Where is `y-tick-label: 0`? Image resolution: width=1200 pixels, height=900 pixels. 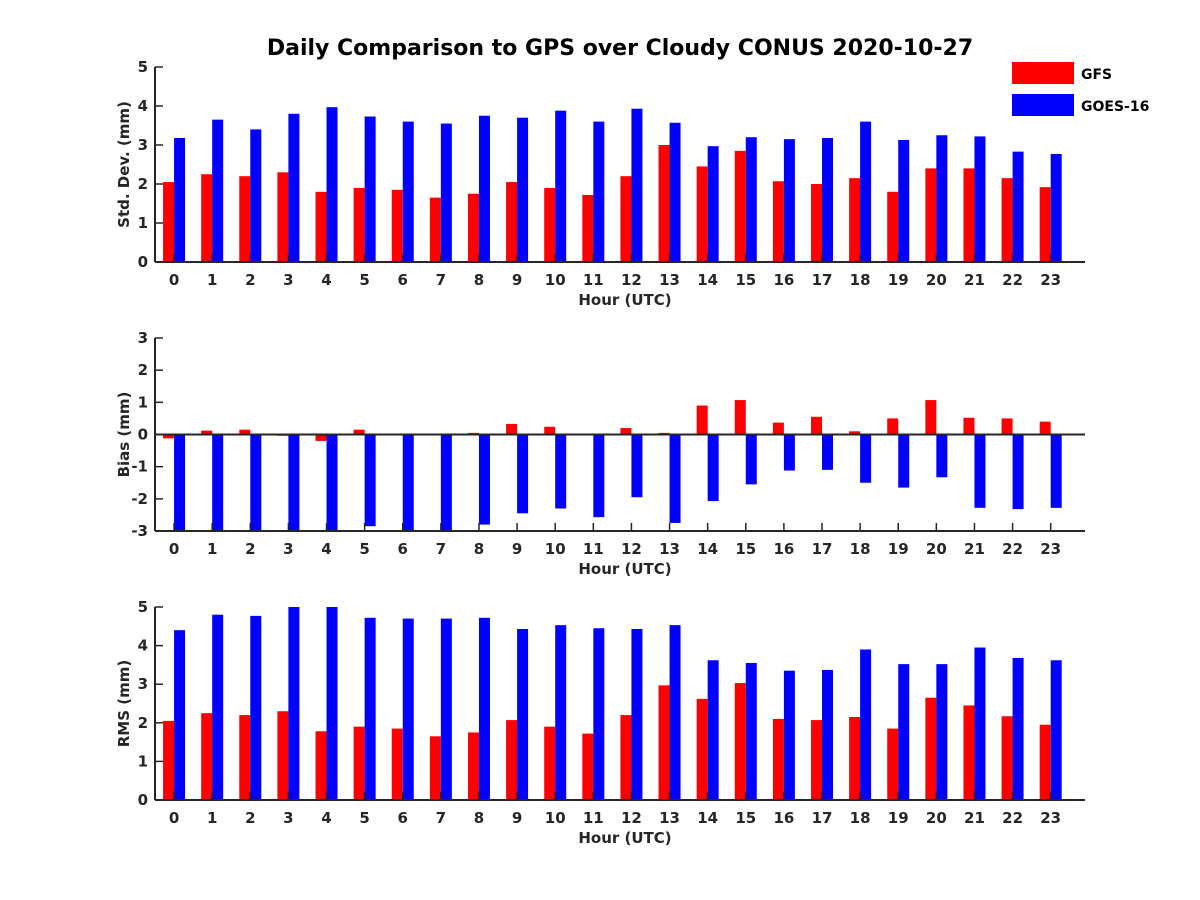 y-tick-label: 0 is located at coordinates (143, 262).